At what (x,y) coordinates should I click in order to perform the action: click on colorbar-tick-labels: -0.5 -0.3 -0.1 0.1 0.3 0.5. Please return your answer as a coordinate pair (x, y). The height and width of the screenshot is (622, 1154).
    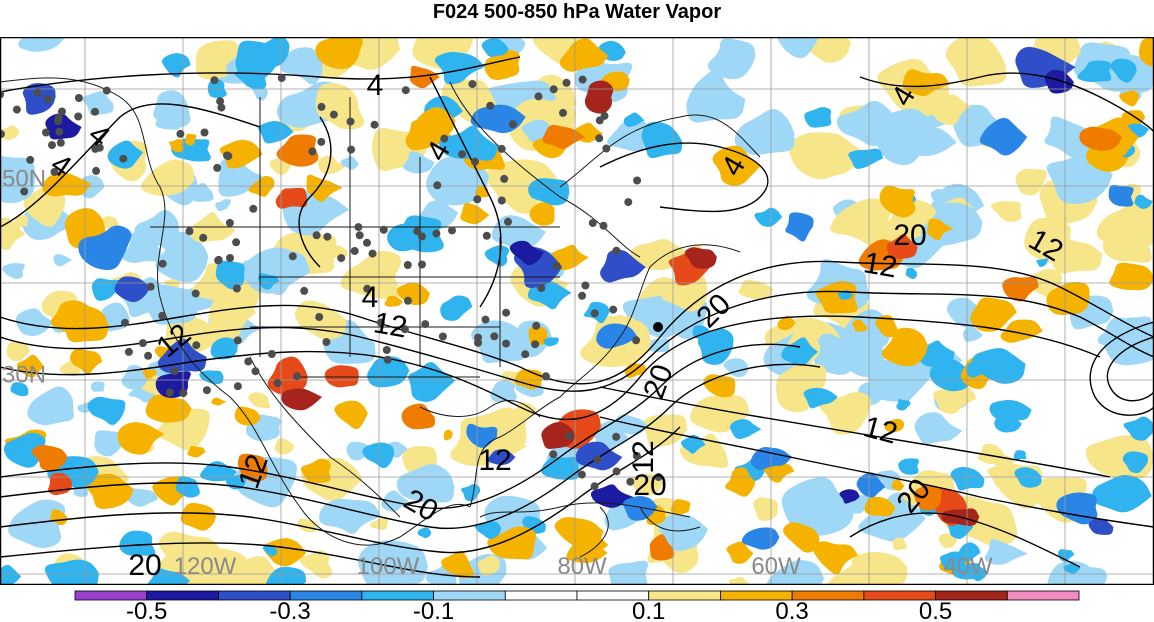
    Looking at the image, I should click on (539, 610).